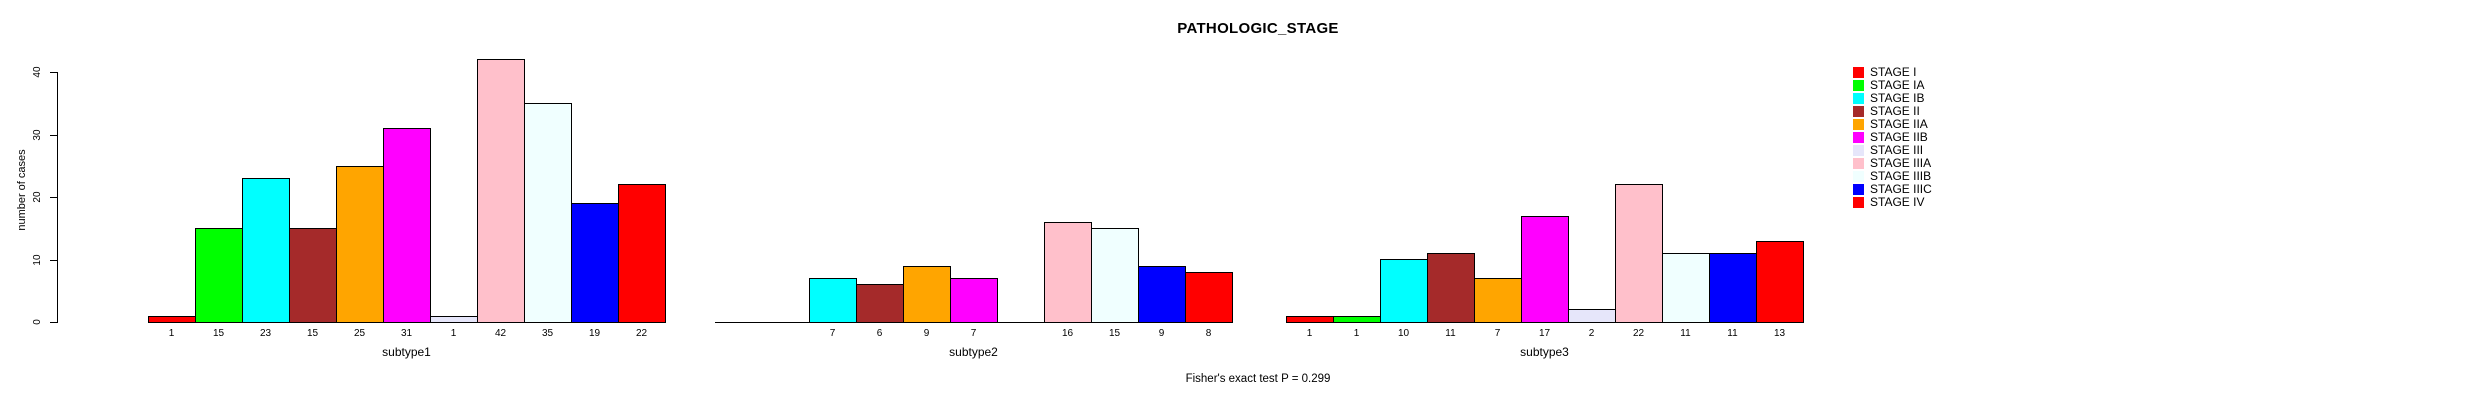  What do you see at coordinates (1067, 333) in the screenshot?
I see `bar-value-label: 16` at bounding box center [1067, 333].